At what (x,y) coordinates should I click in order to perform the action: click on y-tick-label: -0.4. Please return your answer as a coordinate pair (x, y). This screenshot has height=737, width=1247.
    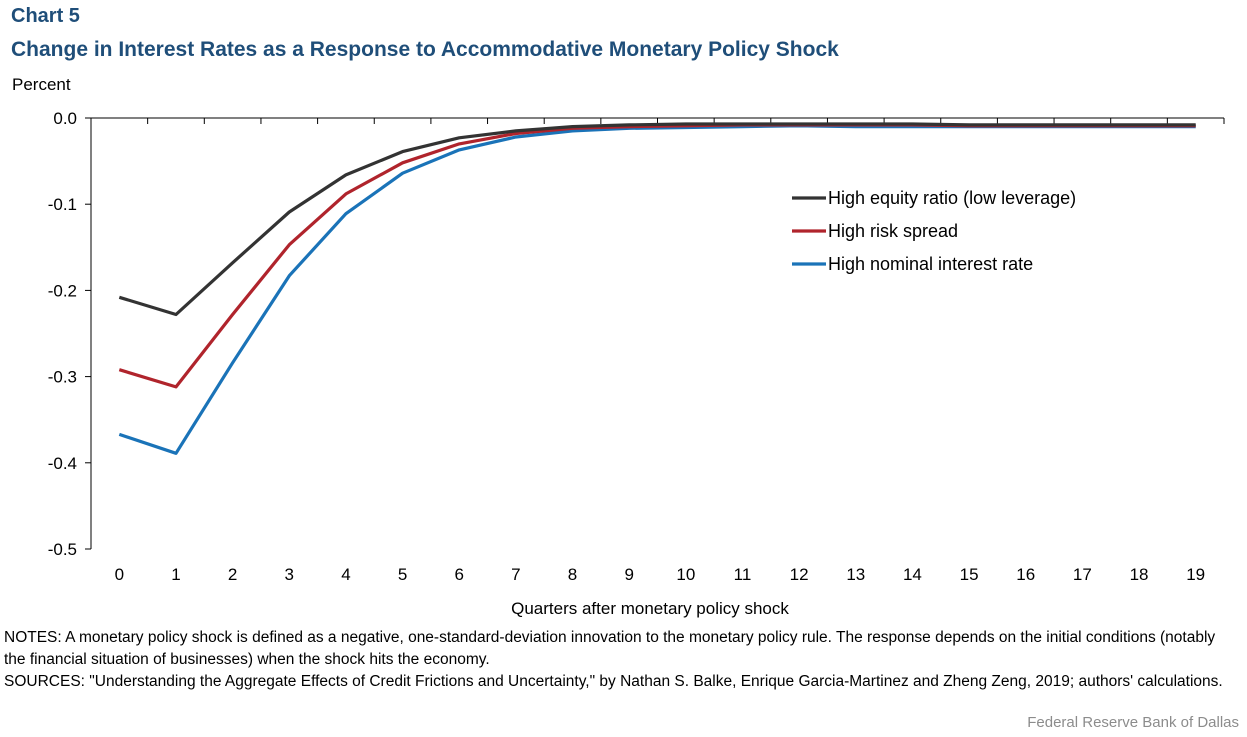
    Looking at the image, I should click on (62, 463).